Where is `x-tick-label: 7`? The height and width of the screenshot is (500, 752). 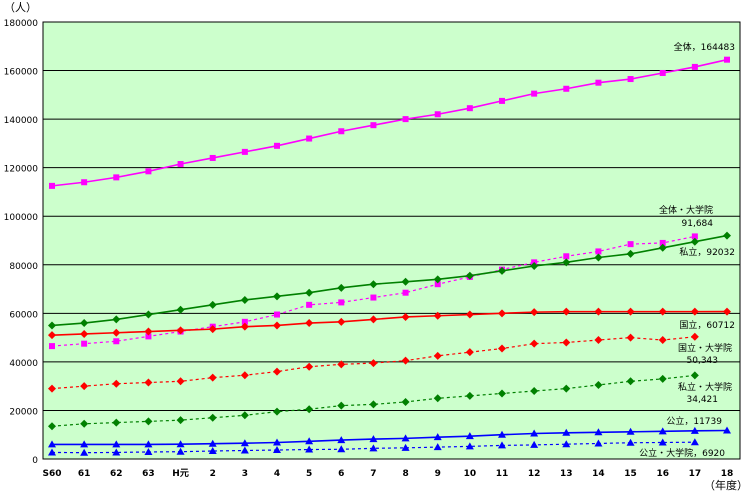 x-tick-label: 7 is located at coordinates (373, 474).